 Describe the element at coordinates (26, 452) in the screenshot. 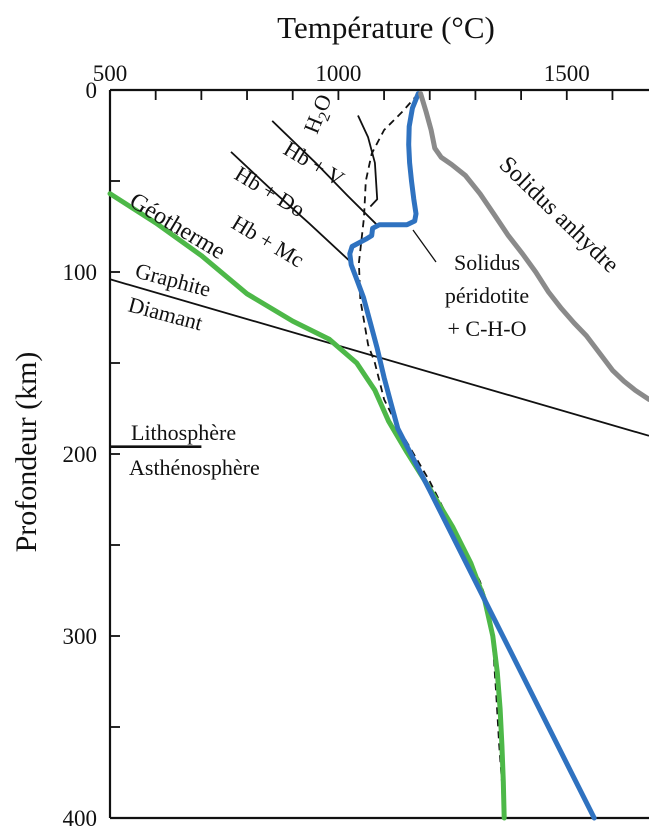

I see `y-axis-label: Profondeur (km)` at that location.